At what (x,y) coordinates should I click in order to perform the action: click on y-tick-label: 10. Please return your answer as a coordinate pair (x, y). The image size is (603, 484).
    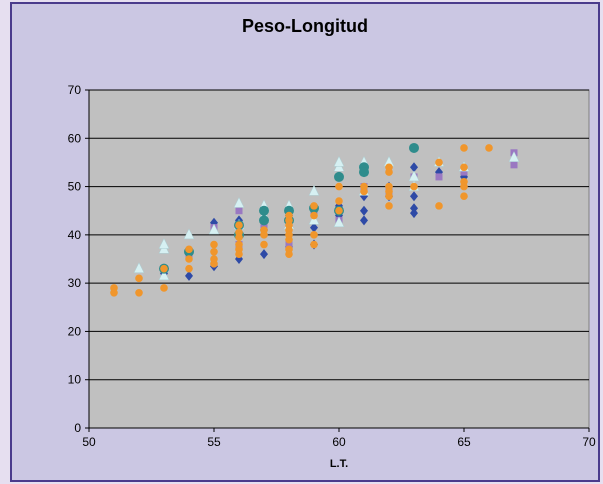
    Looking at the image, I should click on (75, 380).